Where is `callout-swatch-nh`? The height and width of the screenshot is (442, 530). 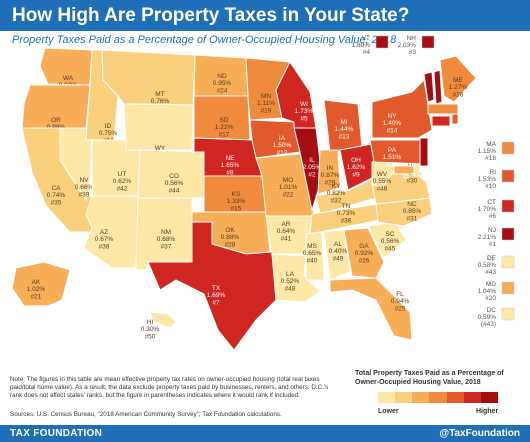
callout-swatch-nh is located at coordinates (428, 42).